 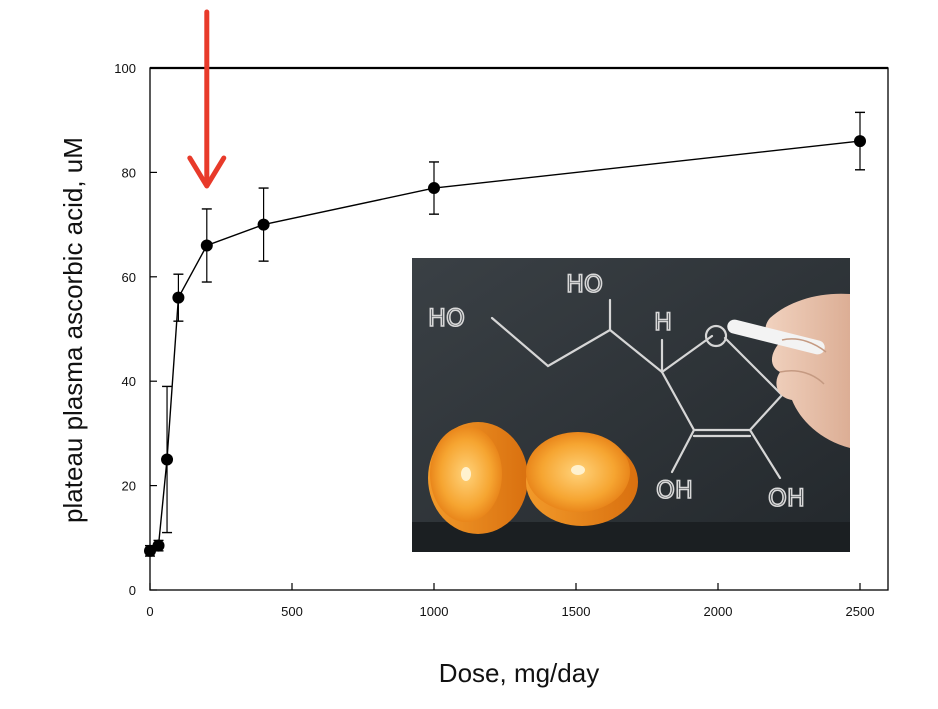 What do you see at coordinates (637, 389) in the screenshot?
I see `chalk-formula-bonds` at bounding box center [637, 389].